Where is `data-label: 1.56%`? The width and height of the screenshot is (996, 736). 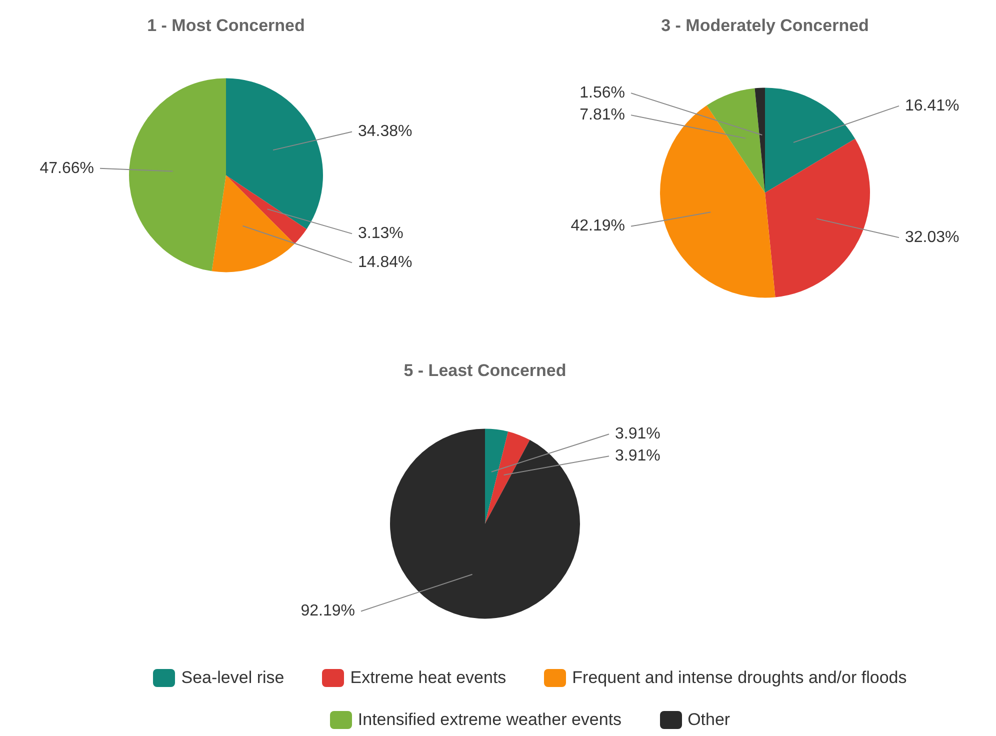
data-label: 1.56% is located at coordinates (602, 93).